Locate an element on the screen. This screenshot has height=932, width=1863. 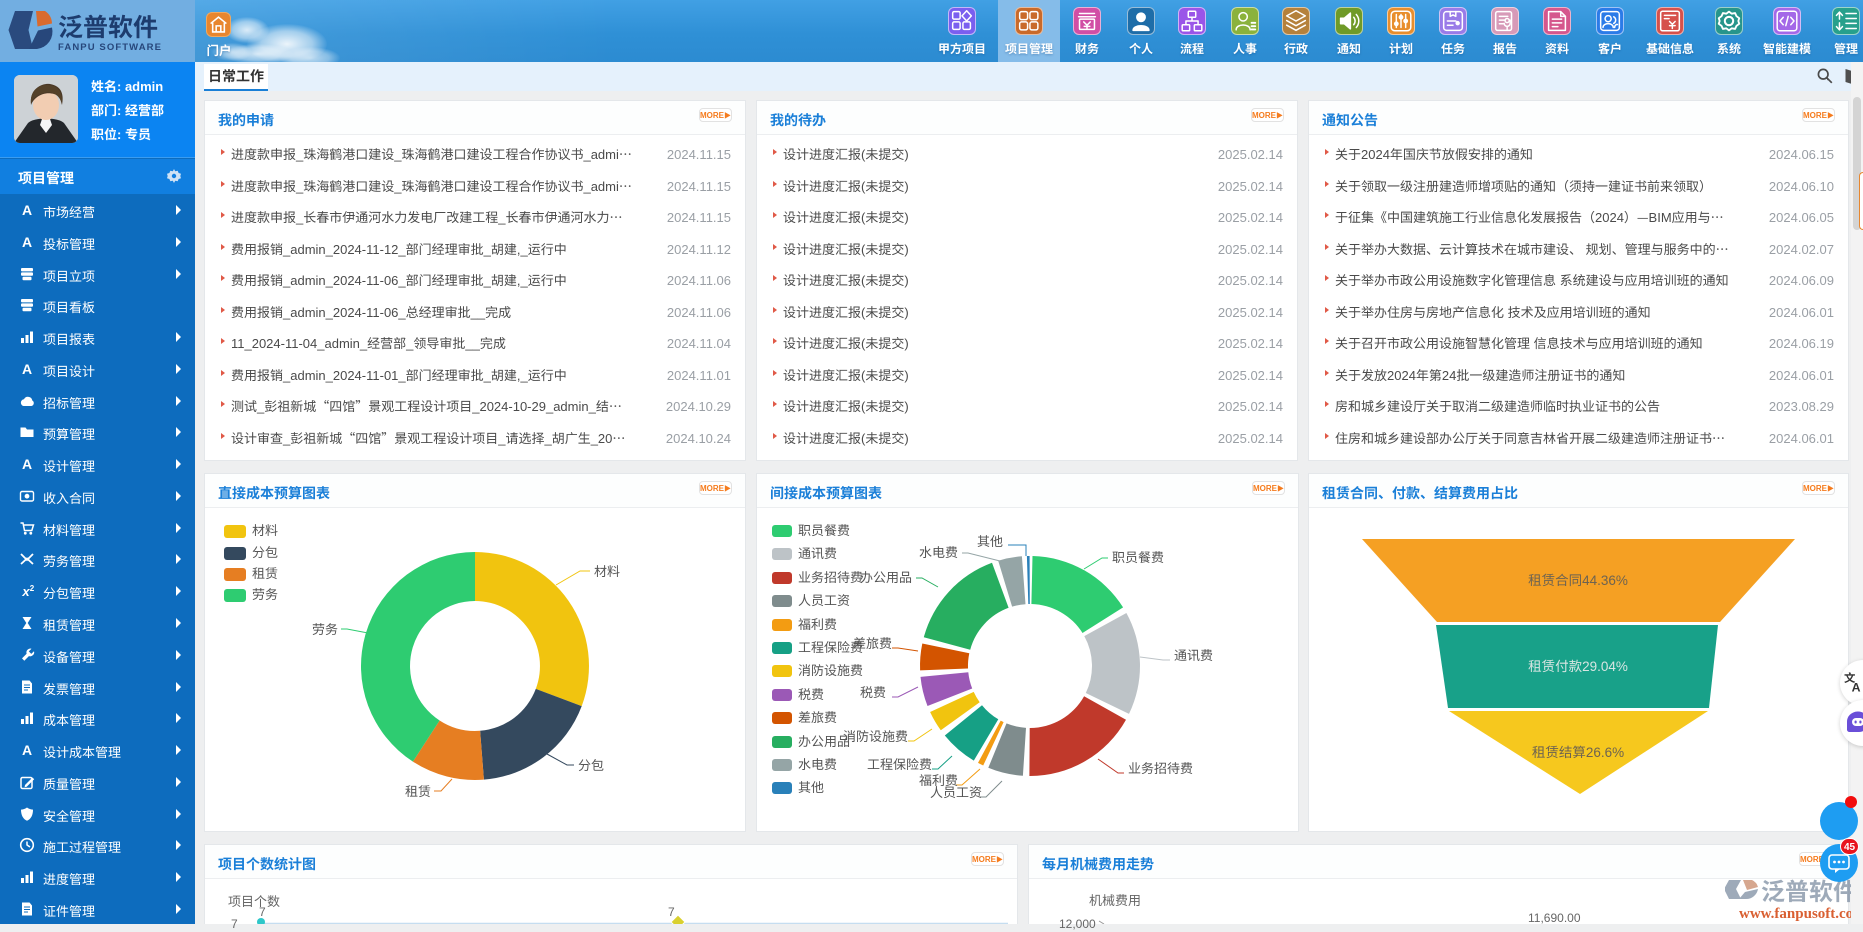
svg-text: 劳务 is located at coordinates (325, 628).